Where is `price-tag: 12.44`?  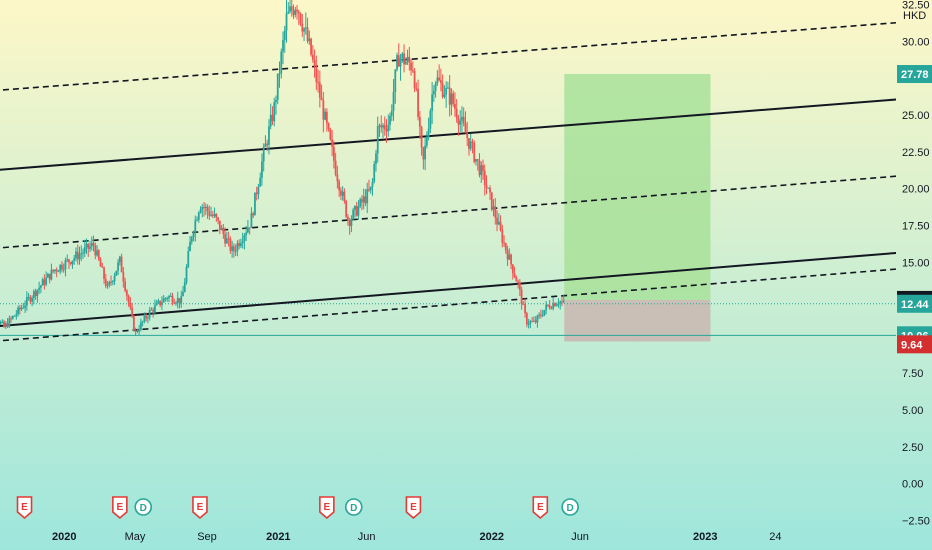
price-tag: 12.44 is located at coordinates (914, 303).